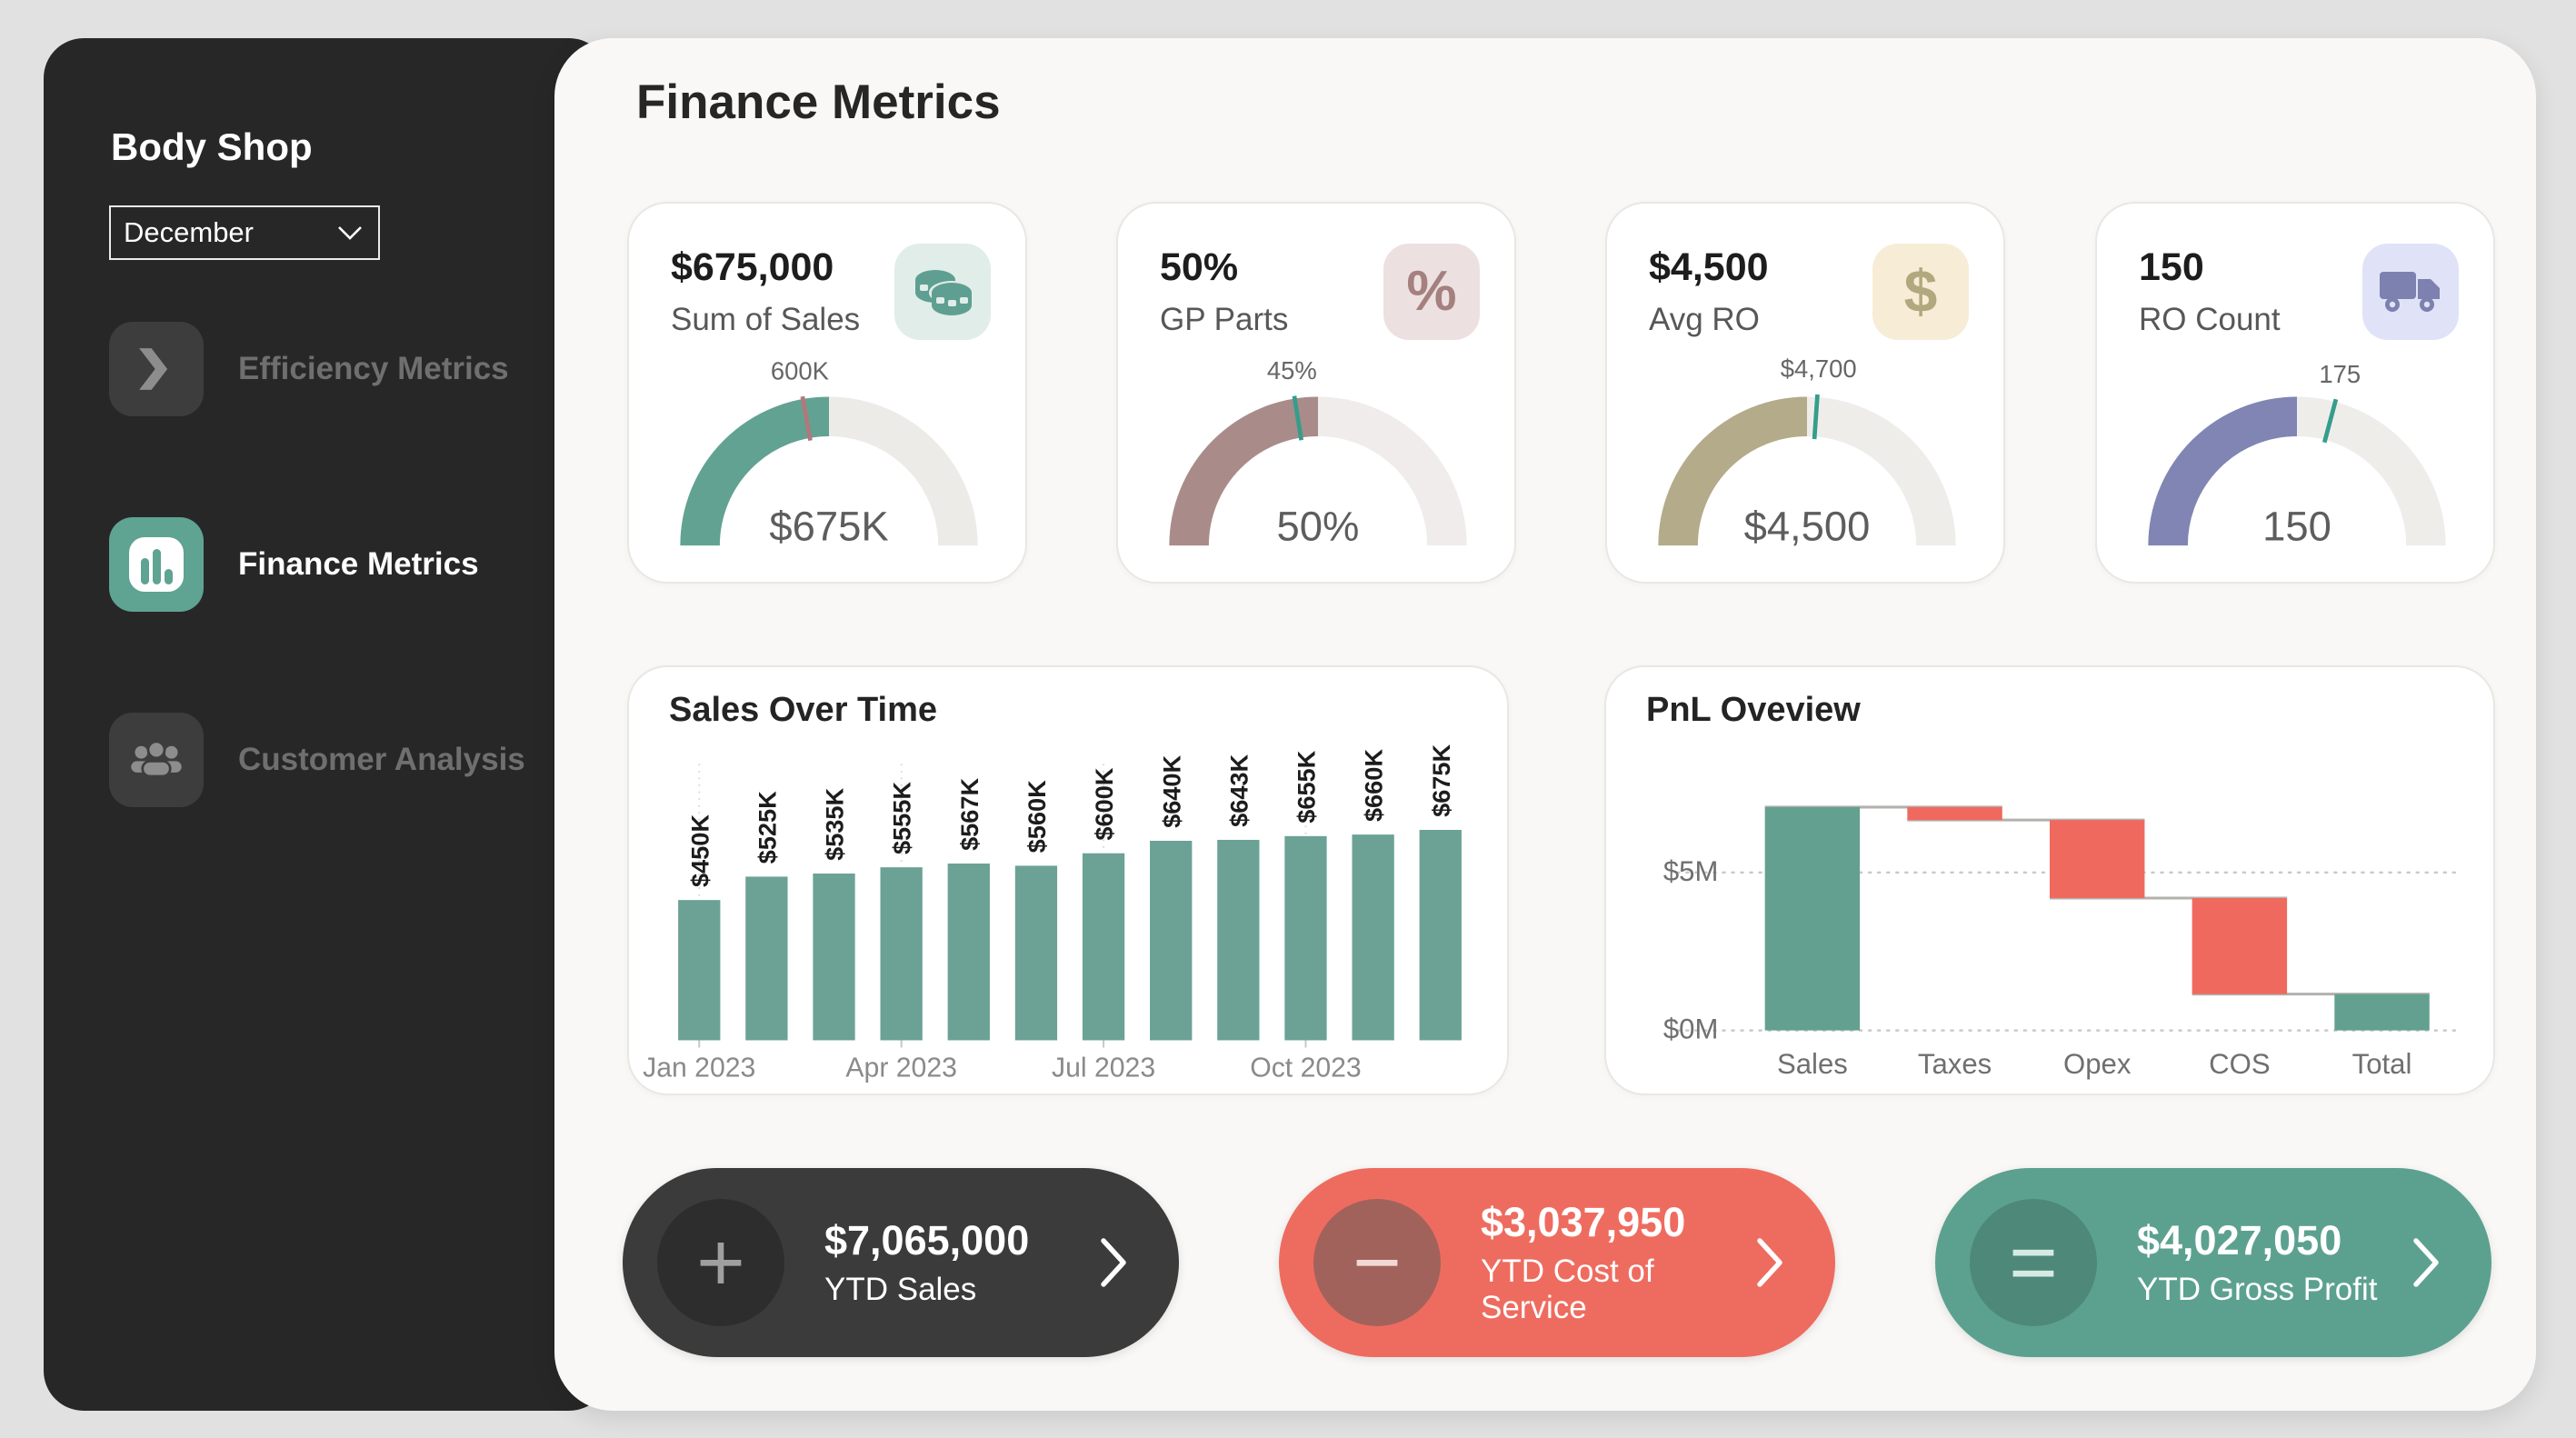 This screenshot has height=1438, width=2576. What do you see at coordinates (835, 823) in the screenshot?
I see `svg-text: $535K` at bounding box center [835, 823].